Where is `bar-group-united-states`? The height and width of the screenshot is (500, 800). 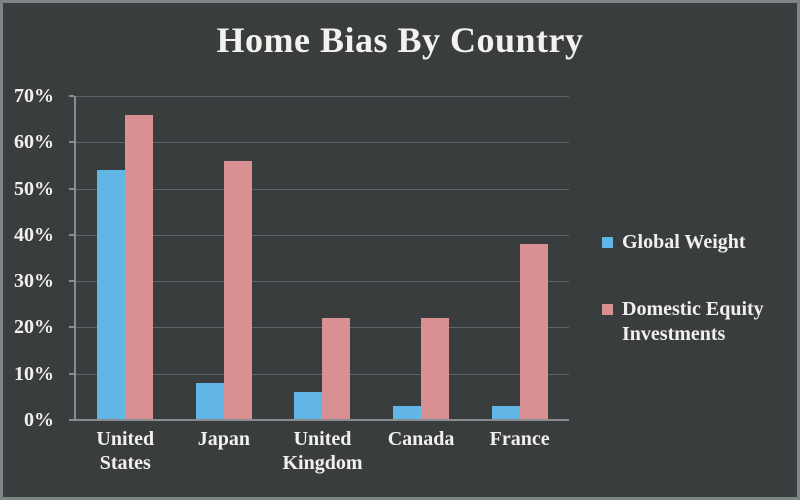
bar-group-united-states is located at coordinates (125, 258).